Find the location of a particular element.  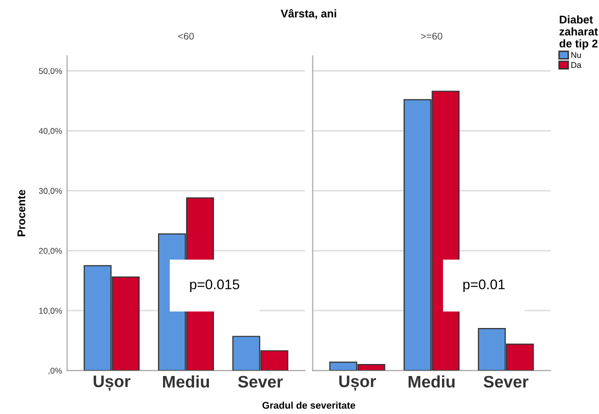

chart-title: Vârsta, ani is located at coordinates (308, 14).